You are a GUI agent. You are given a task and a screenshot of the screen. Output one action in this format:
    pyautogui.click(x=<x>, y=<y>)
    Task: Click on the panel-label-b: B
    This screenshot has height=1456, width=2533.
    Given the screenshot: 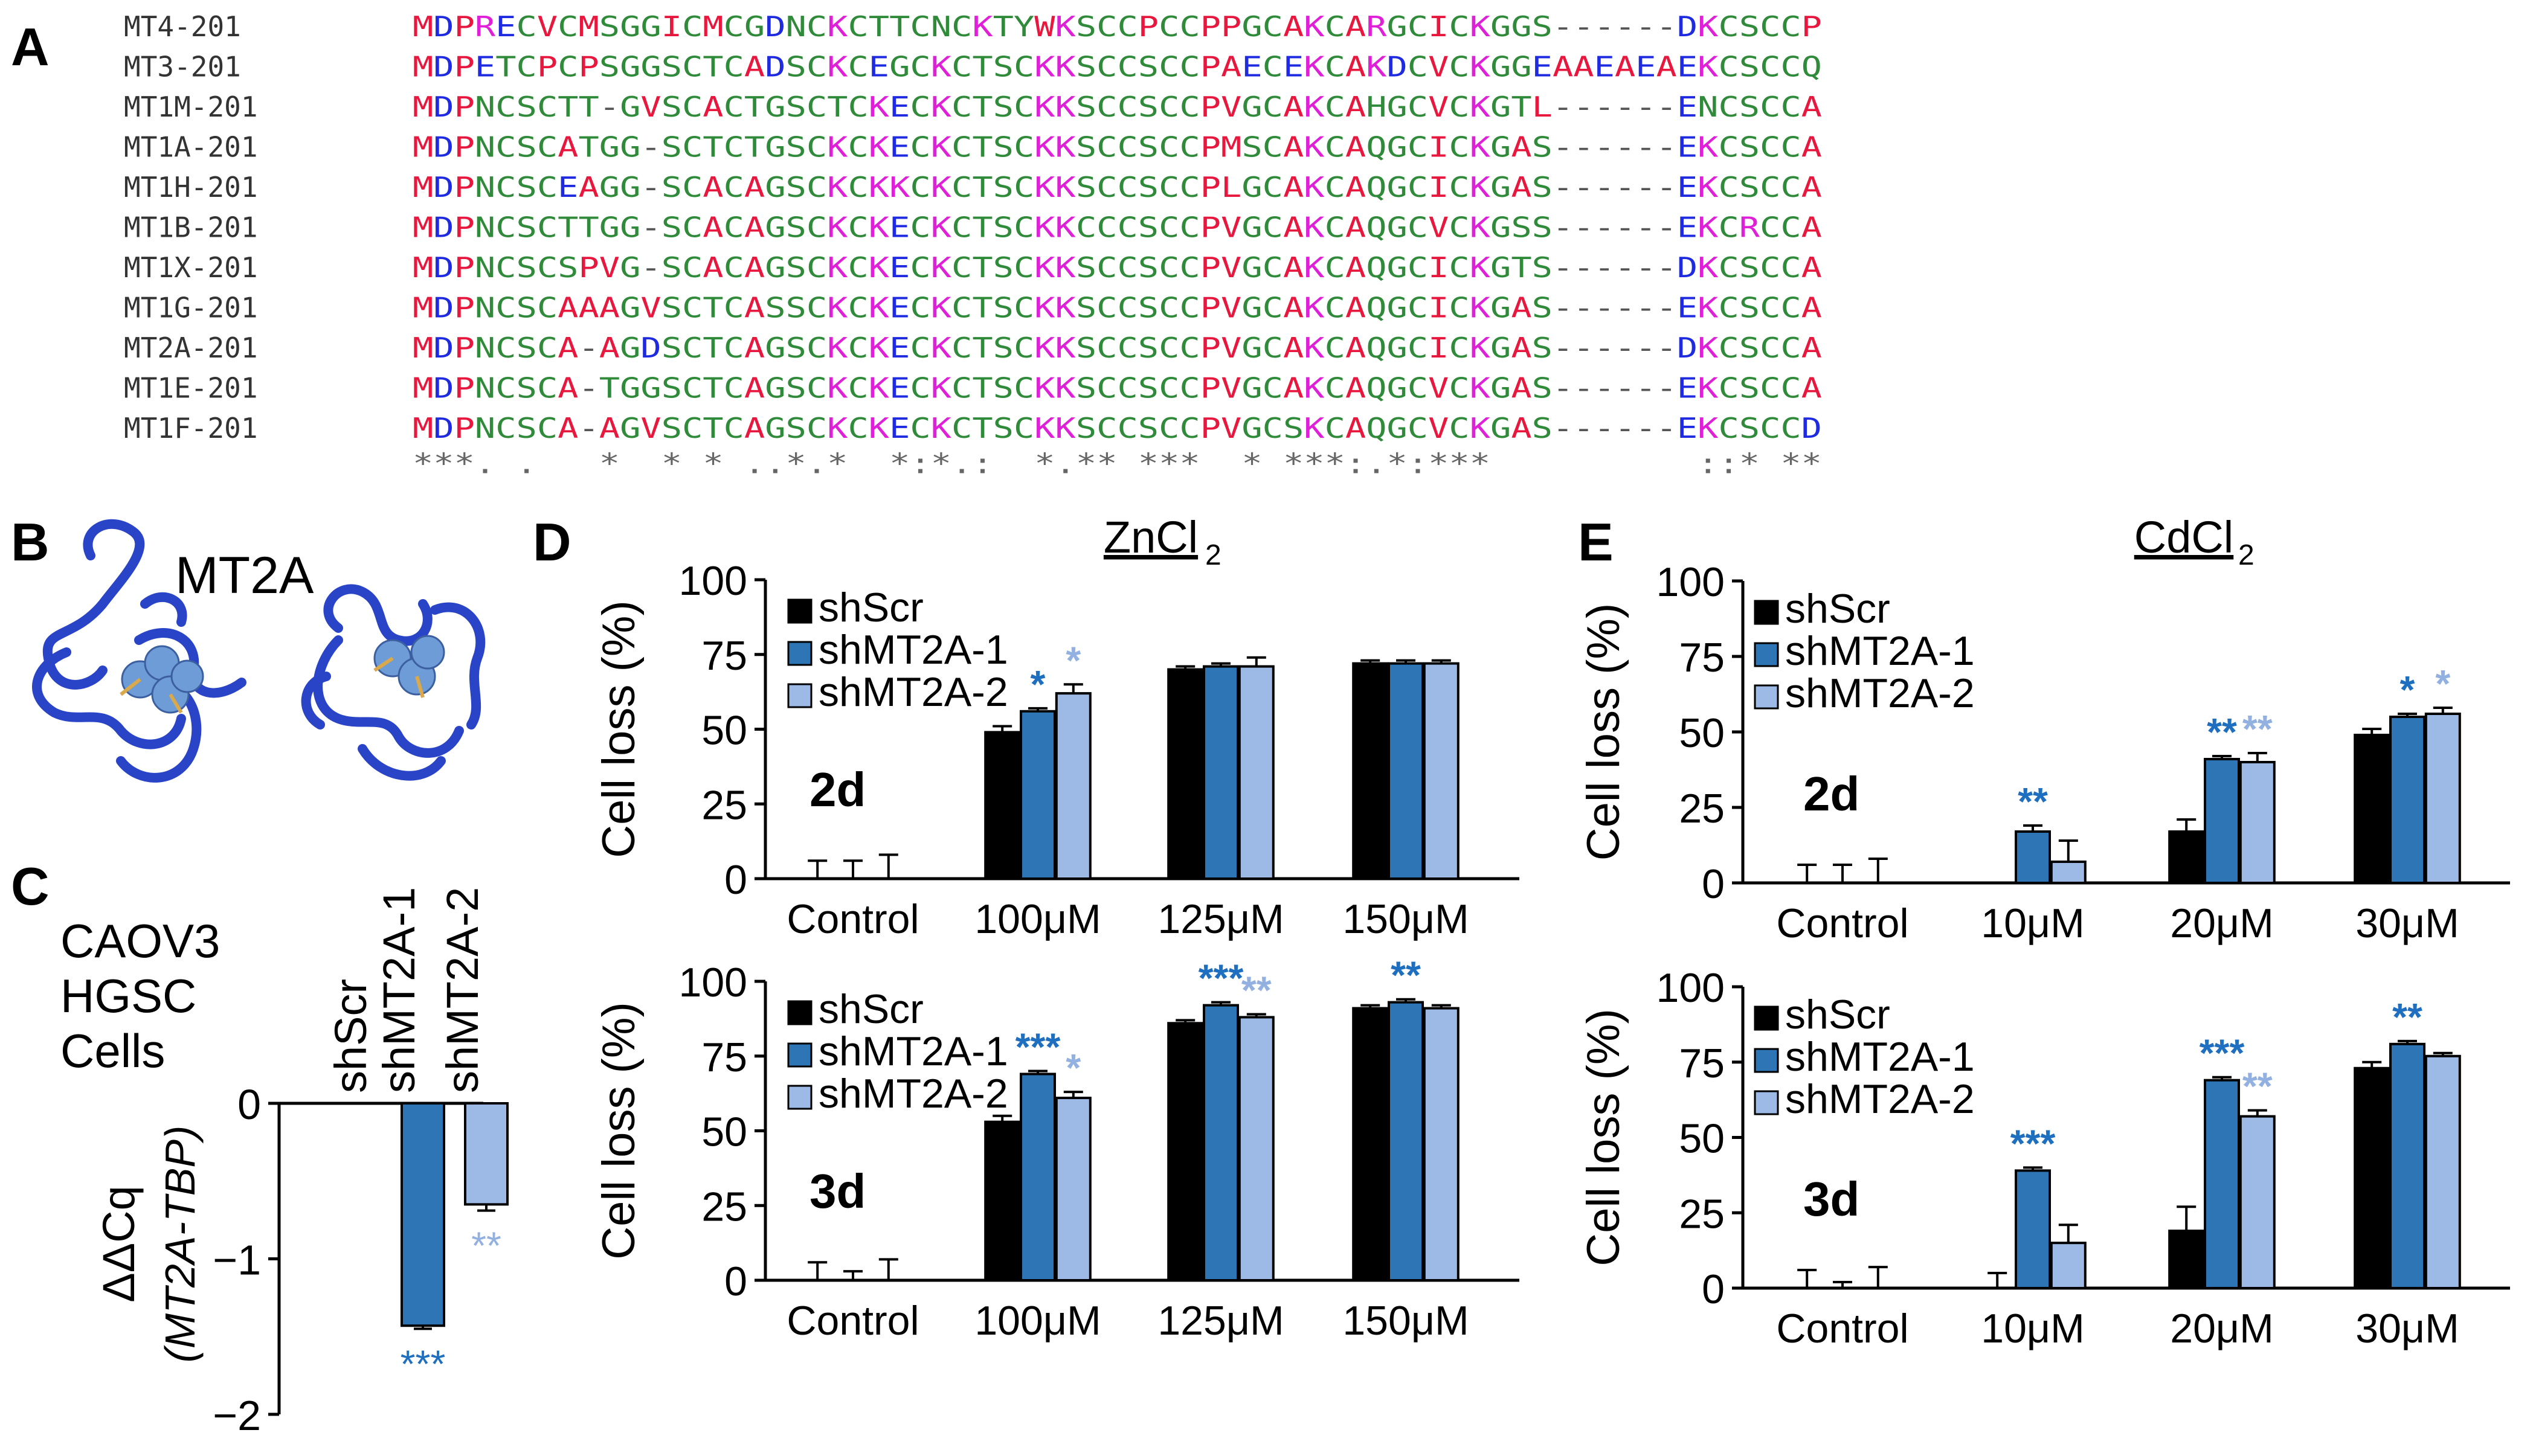 What is the action you would take?
    pyautogui.click(x=30, y=542)
    